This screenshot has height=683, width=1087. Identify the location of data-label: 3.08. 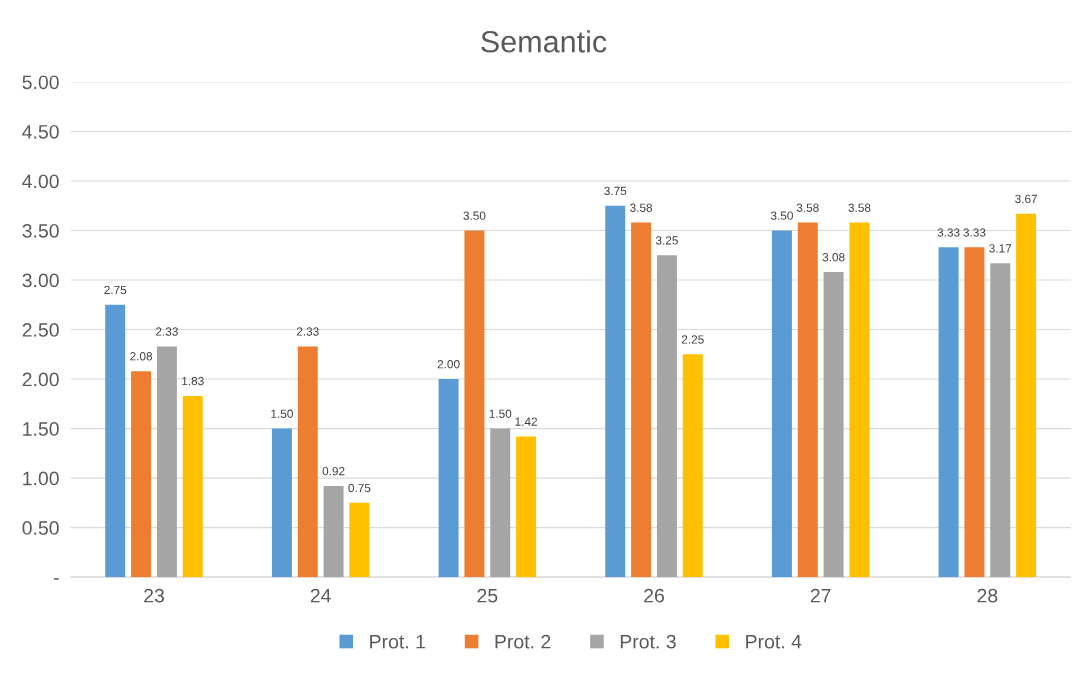
(833, 257).